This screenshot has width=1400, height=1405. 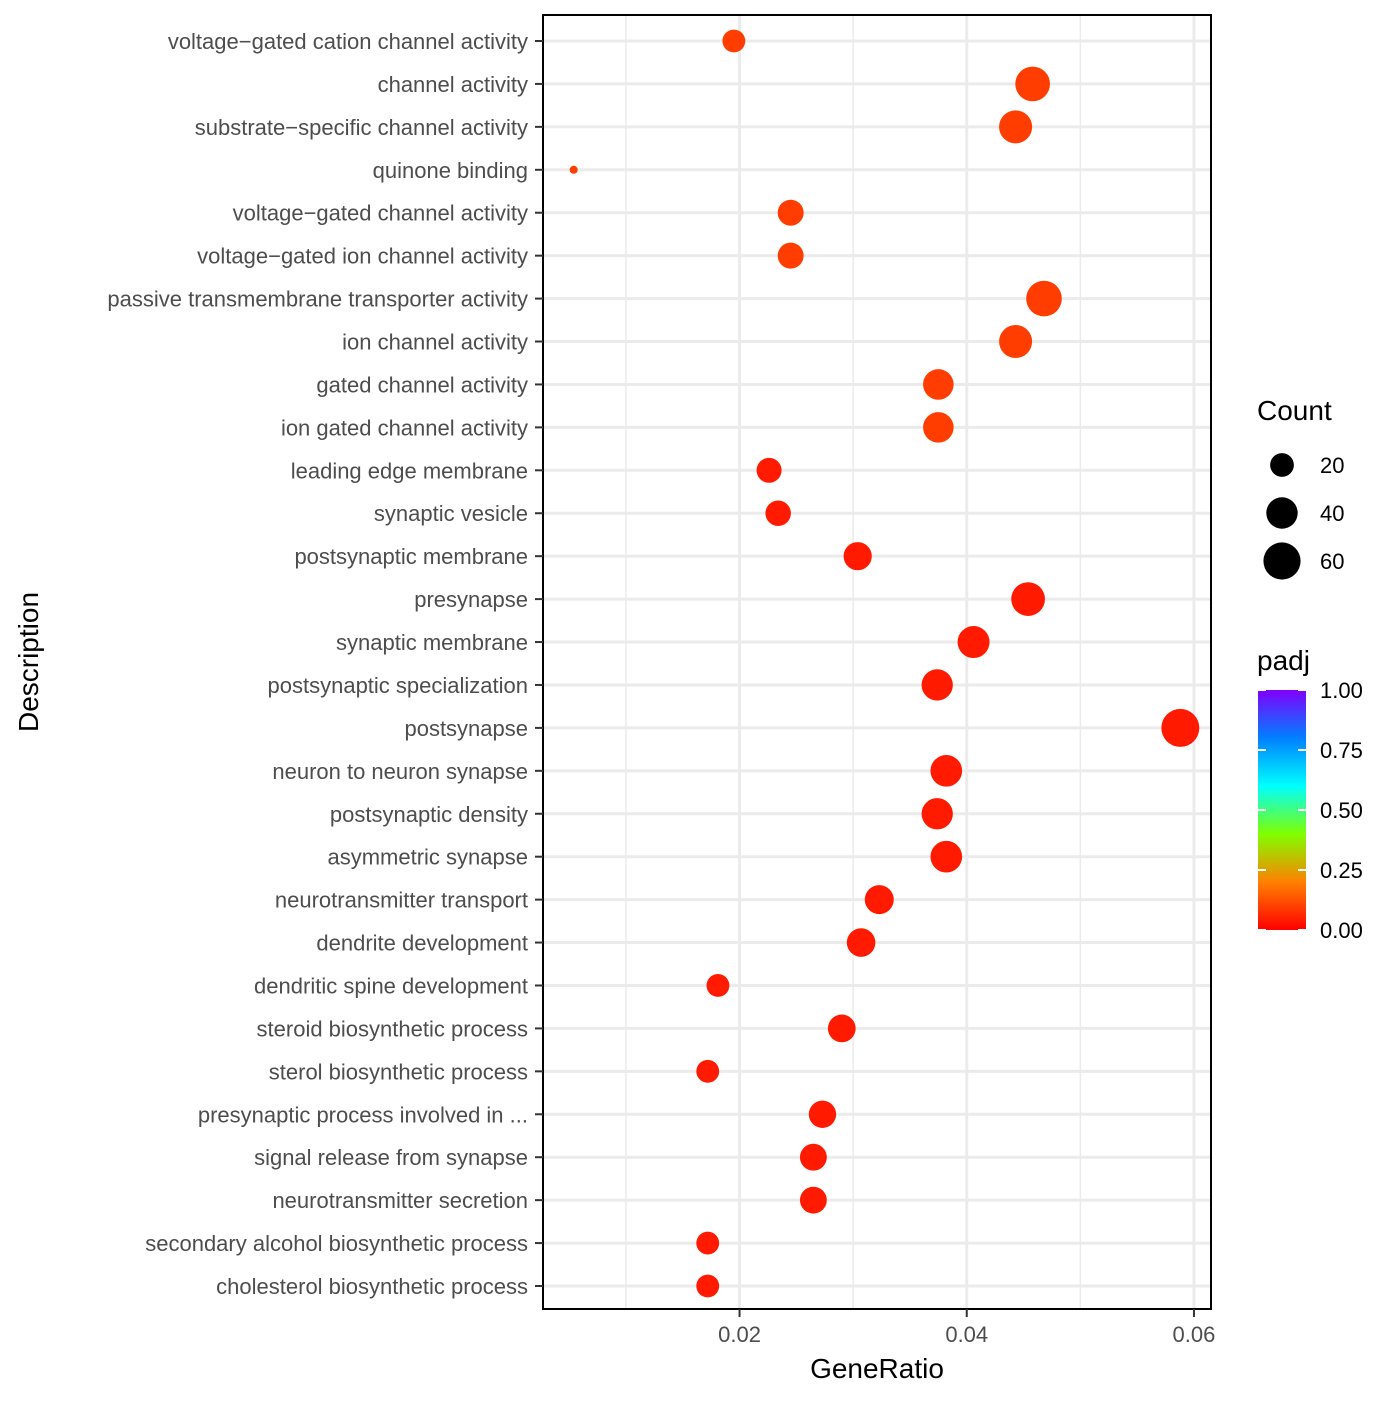 I want to click on padj-legend: padj 1.00 0.75 0.50 0.25 0.00, so click(x=1310, y=794).